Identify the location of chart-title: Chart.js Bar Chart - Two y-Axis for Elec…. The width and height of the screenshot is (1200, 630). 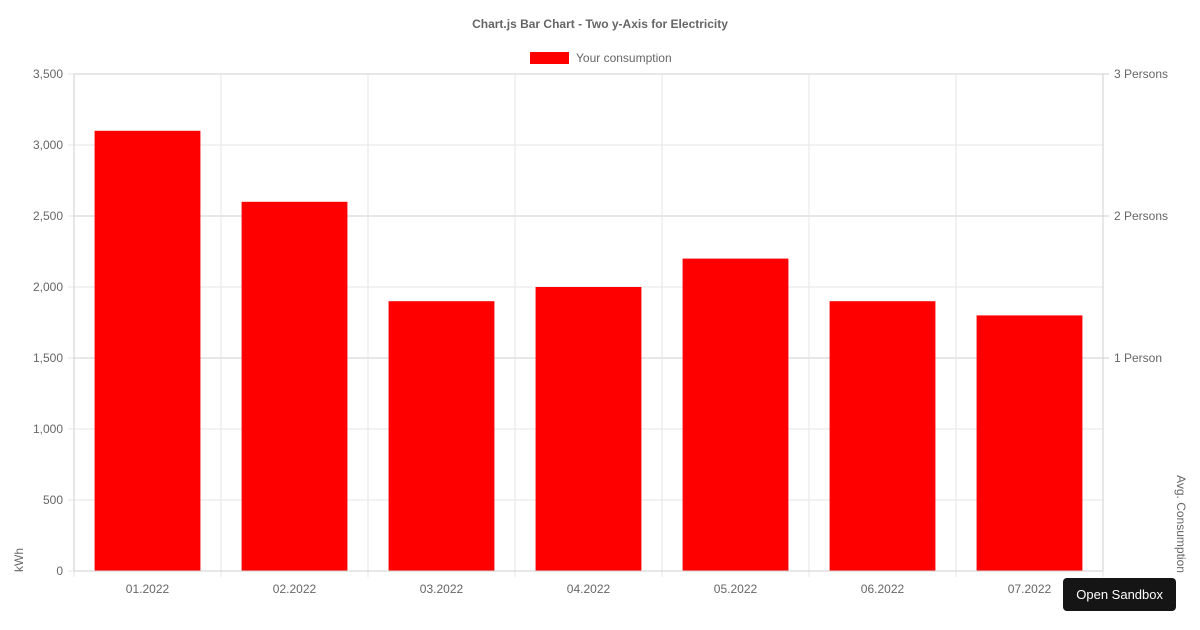
(600, 24).